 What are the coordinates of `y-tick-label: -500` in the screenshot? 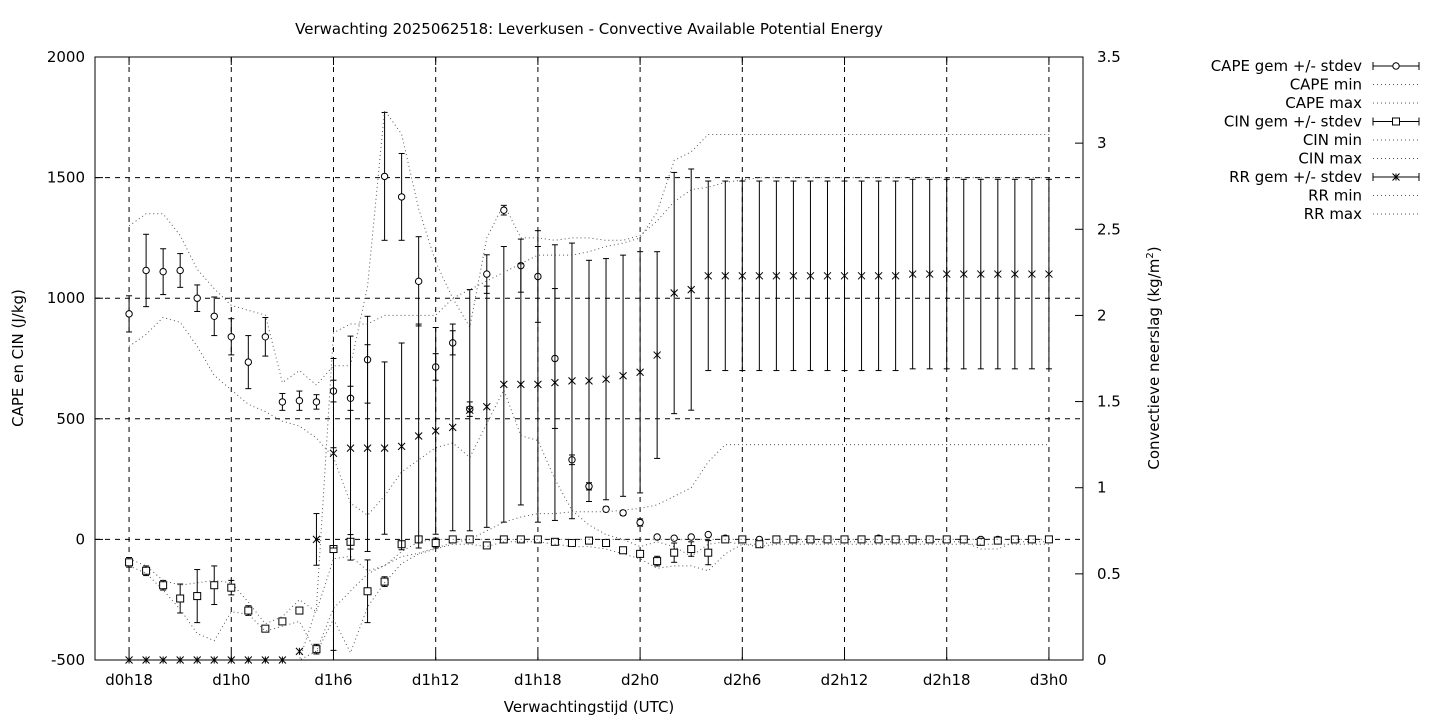 It's located at (68, 660).